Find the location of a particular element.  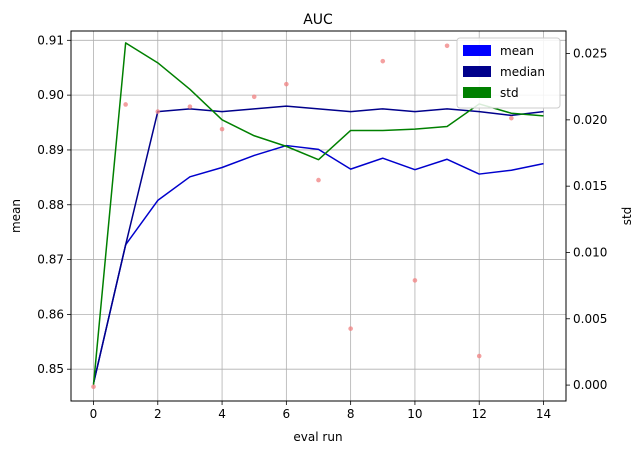

x-tick-label: 2 is located at coordinates (158, 414).